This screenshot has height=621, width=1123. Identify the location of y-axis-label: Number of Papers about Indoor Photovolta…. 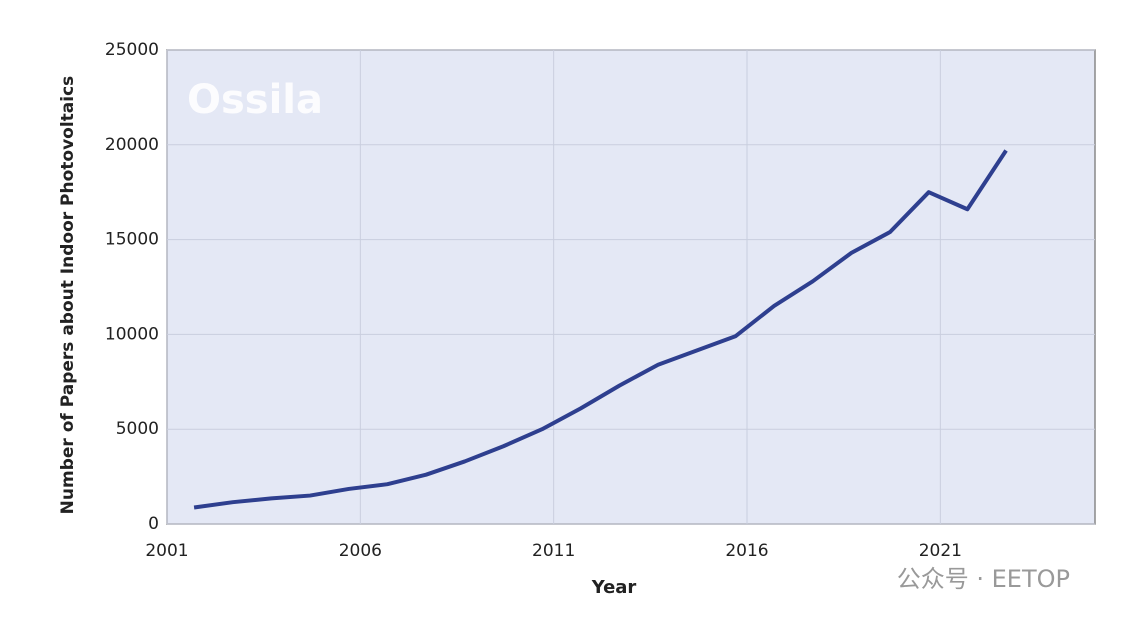
(68, 295).